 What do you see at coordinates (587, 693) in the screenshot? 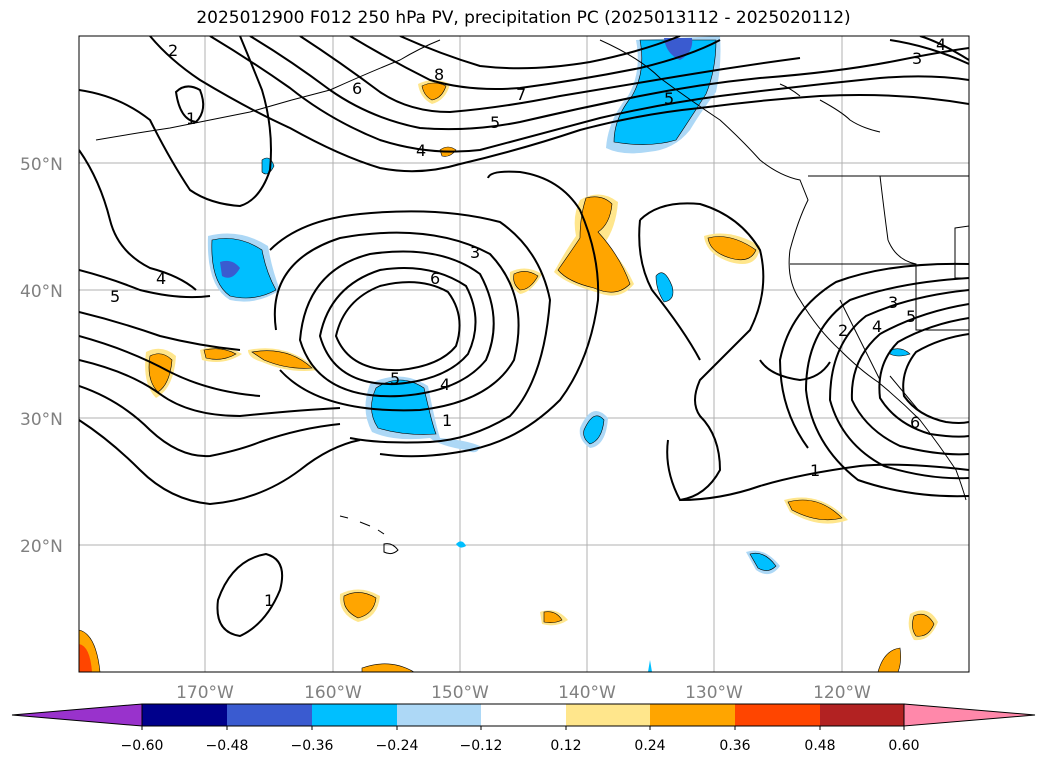
I see `lon-label: 140°W` at bounding box center [587, 693].